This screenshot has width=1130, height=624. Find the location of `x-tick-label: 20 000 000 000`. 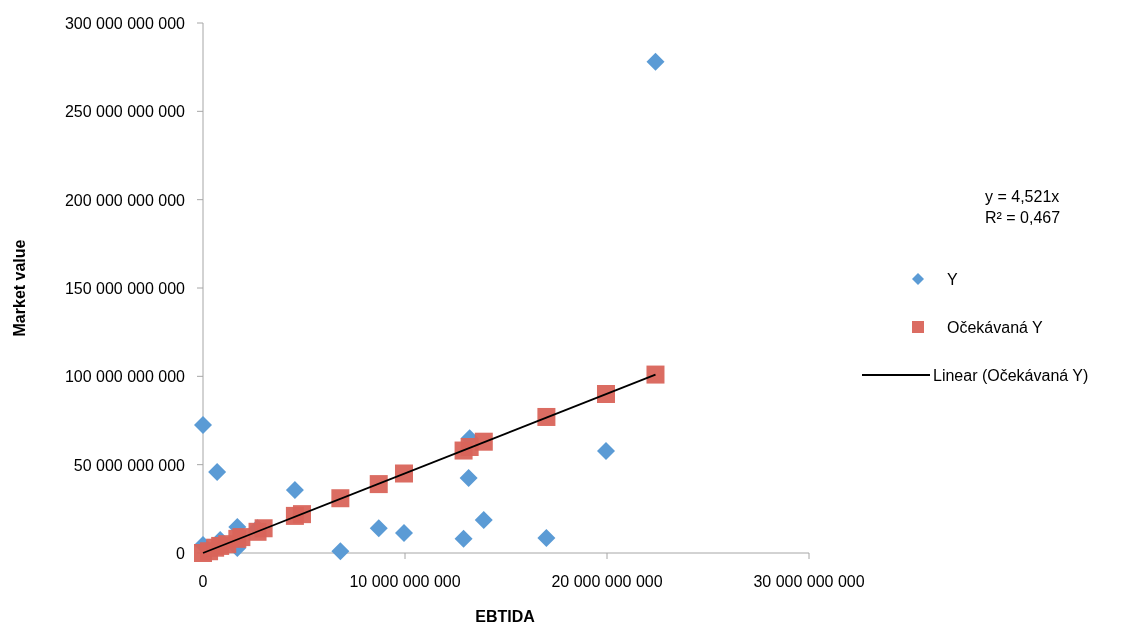

x-tick-label: 20 000 000 000 is located at coordinates (607, 581).